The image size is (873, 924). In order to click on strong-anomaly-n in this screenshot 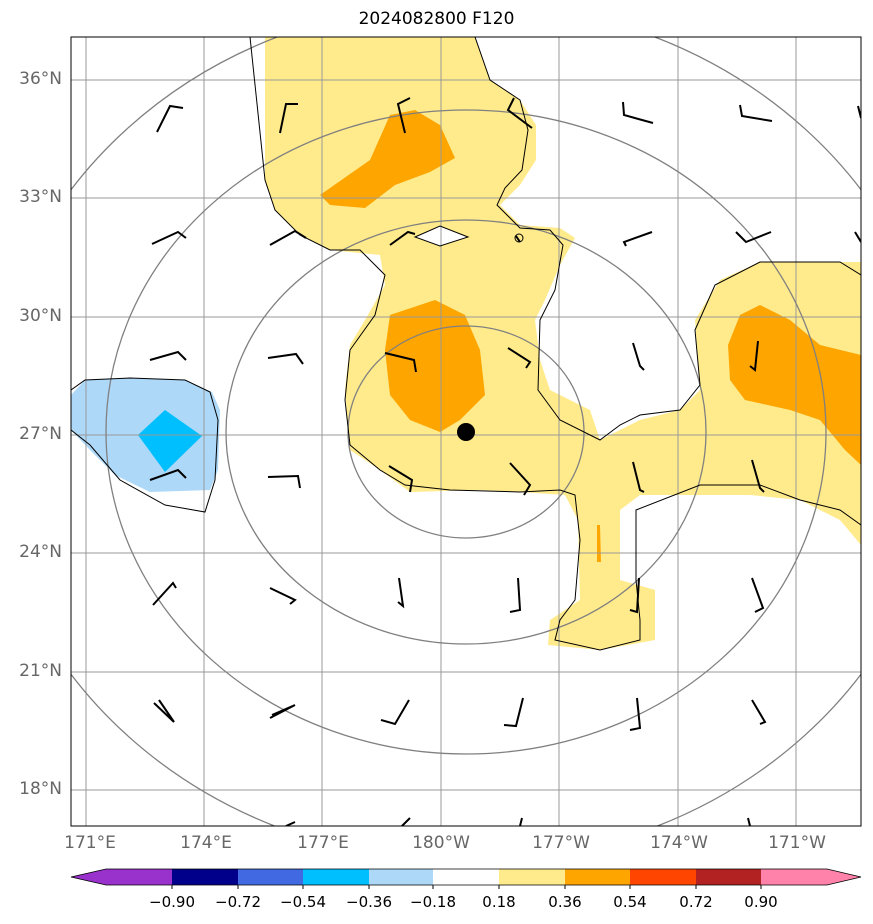, I will do `click(387, 159)`.